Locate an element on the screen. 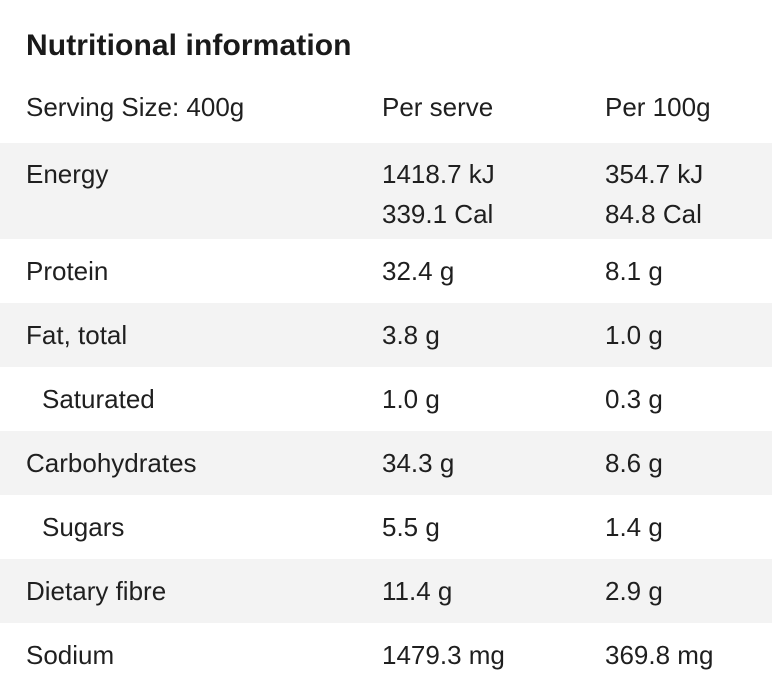 Image resolution: width=772 pixels, height=680 pixels. per-serve-value: 1.0 g is located at coordinates (411, 399).